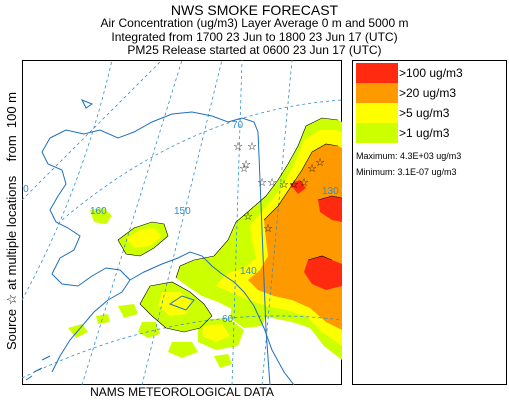 The height and width of the screenshot is (411, 509). I want to click on lat-label-60: 60, so click(228, 319).